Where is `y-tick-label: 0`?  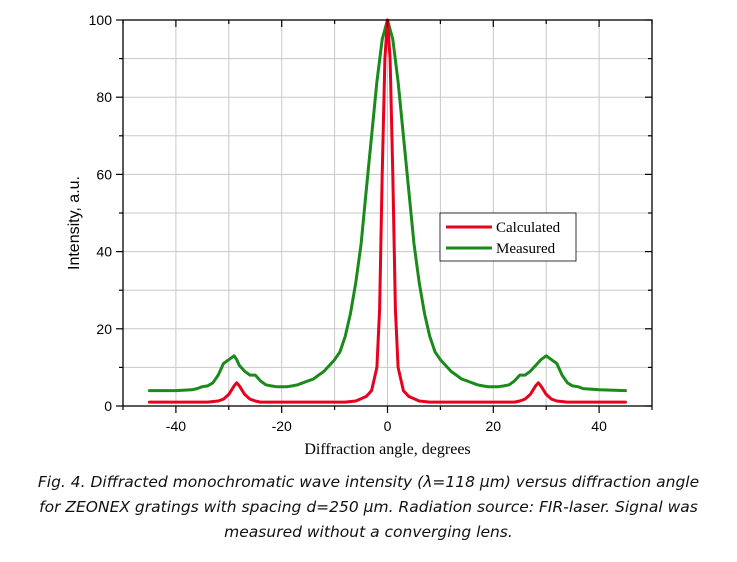 y-tick-label: 0 is located at coordinates (108, 406).